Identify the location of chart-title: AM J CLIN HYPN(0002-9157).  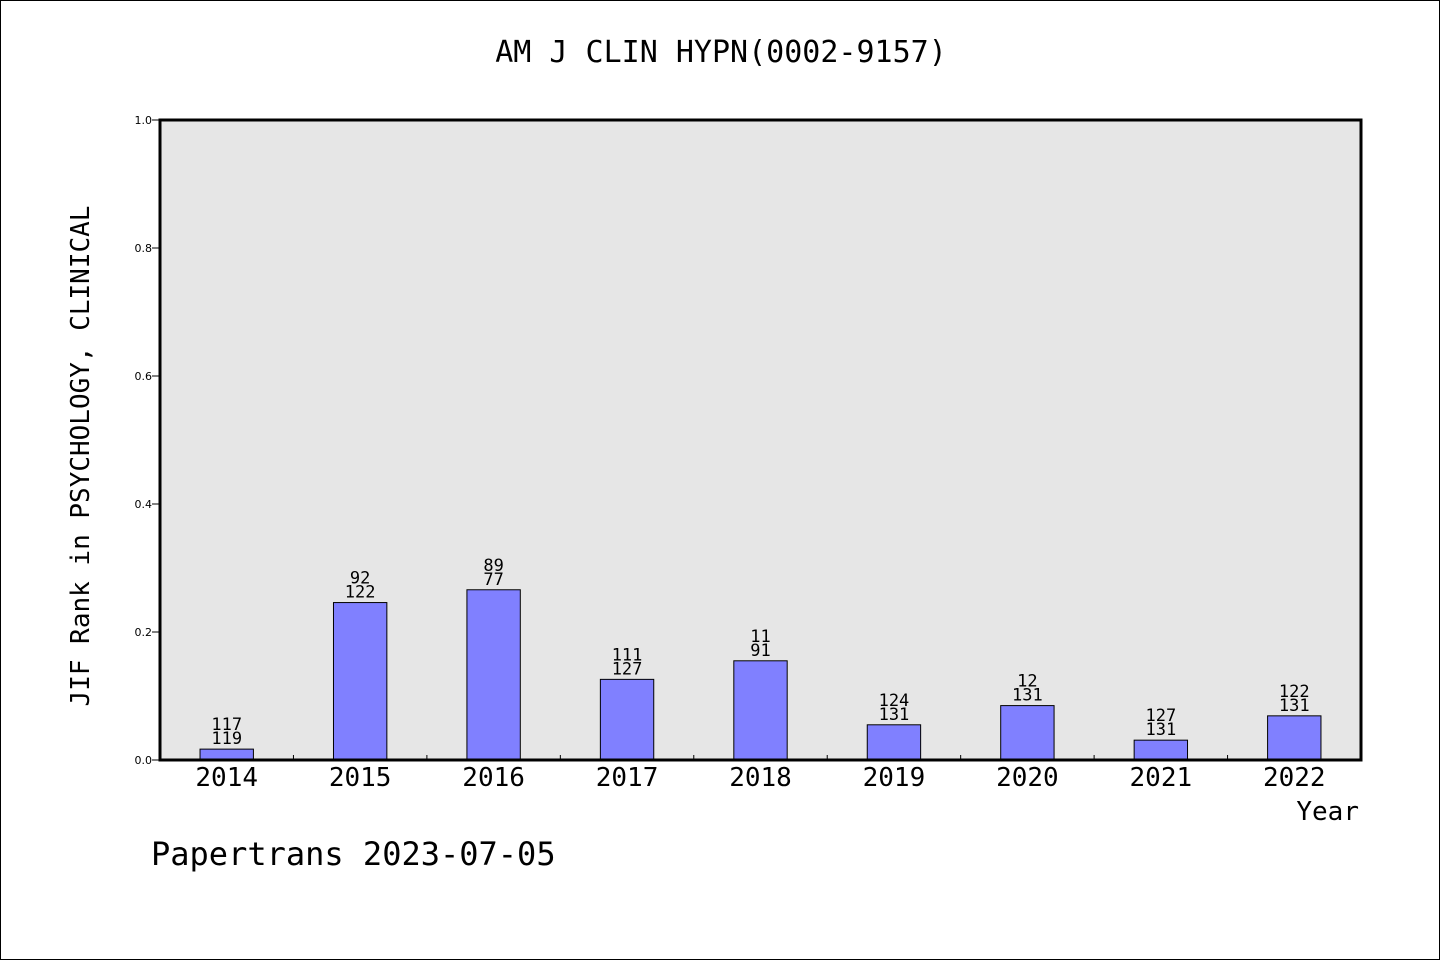
(721, 52).